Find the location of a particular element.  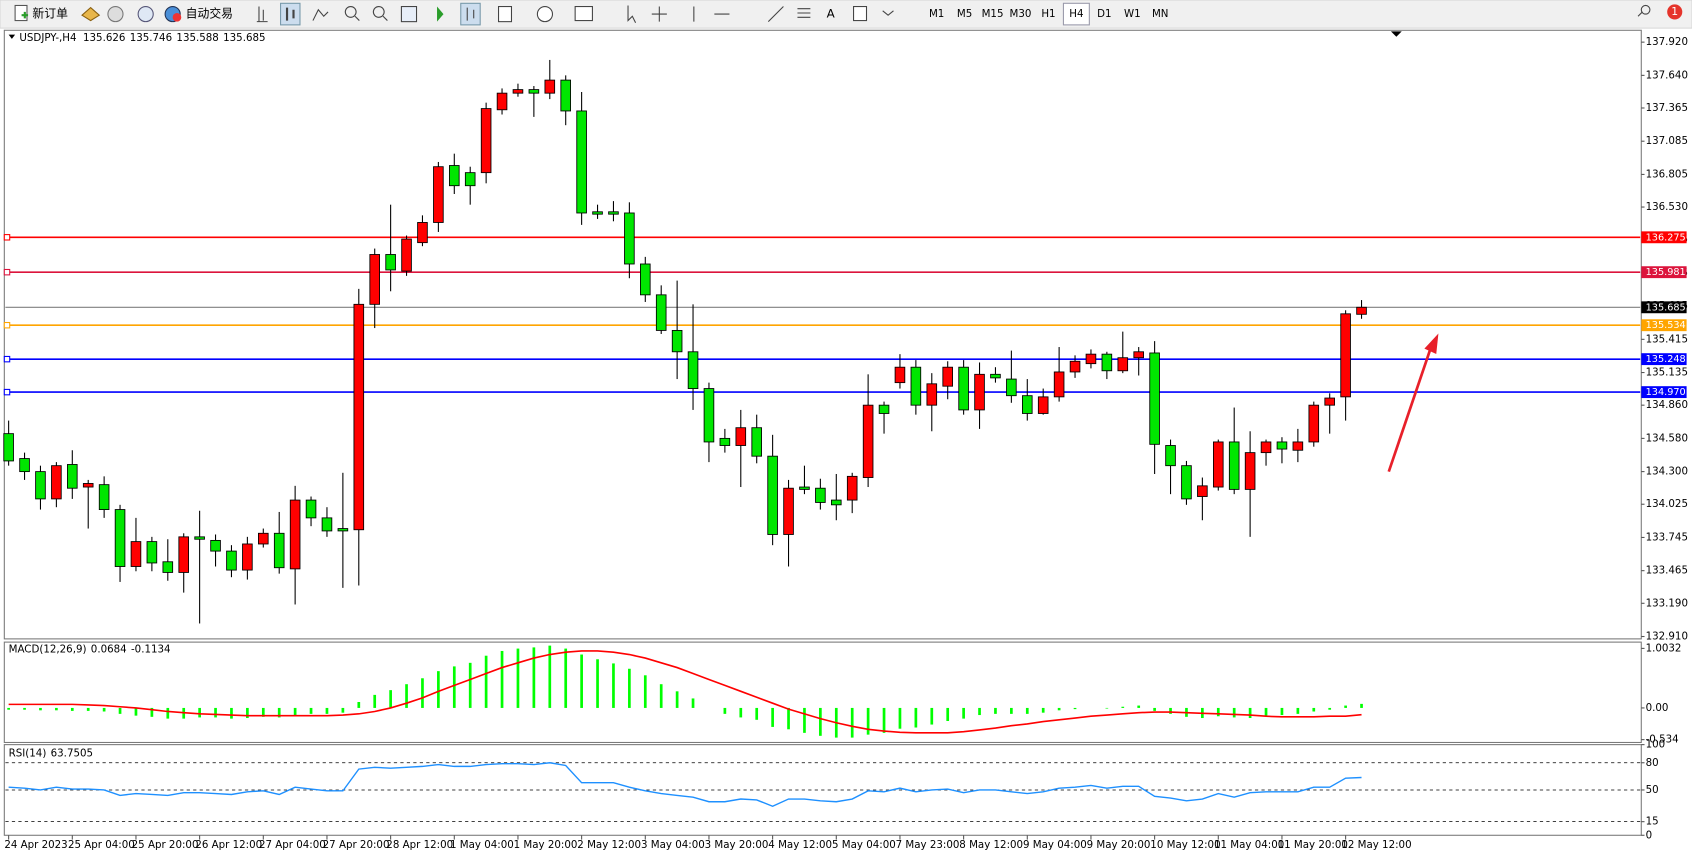

y-tick-label: 133.745 is located at coordinates (1667, 537).